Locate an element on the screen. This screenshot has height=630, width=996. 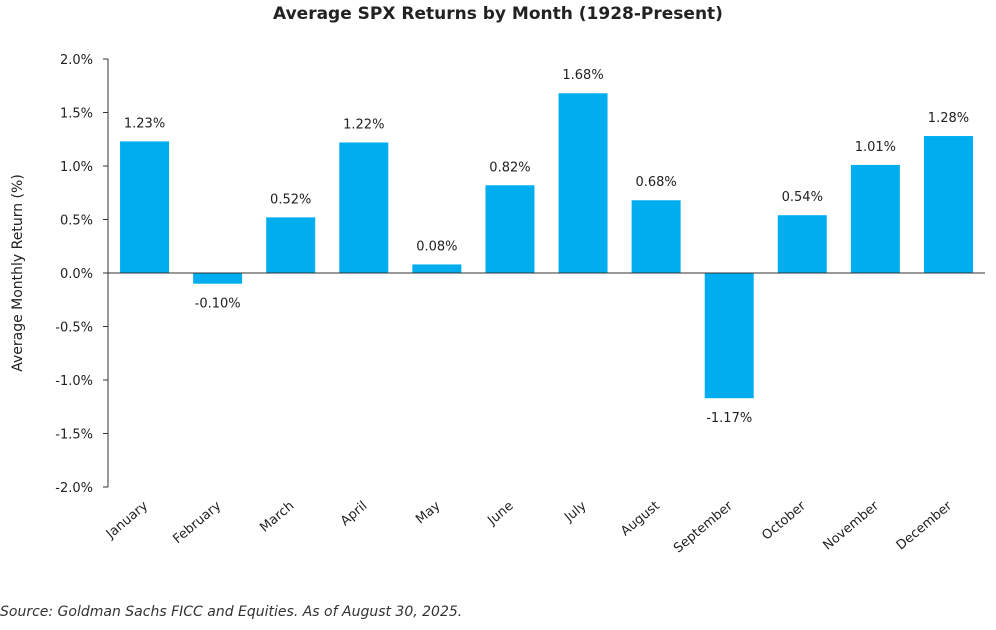
data-label-august: 0.68% is located at coordinates (655, 182).